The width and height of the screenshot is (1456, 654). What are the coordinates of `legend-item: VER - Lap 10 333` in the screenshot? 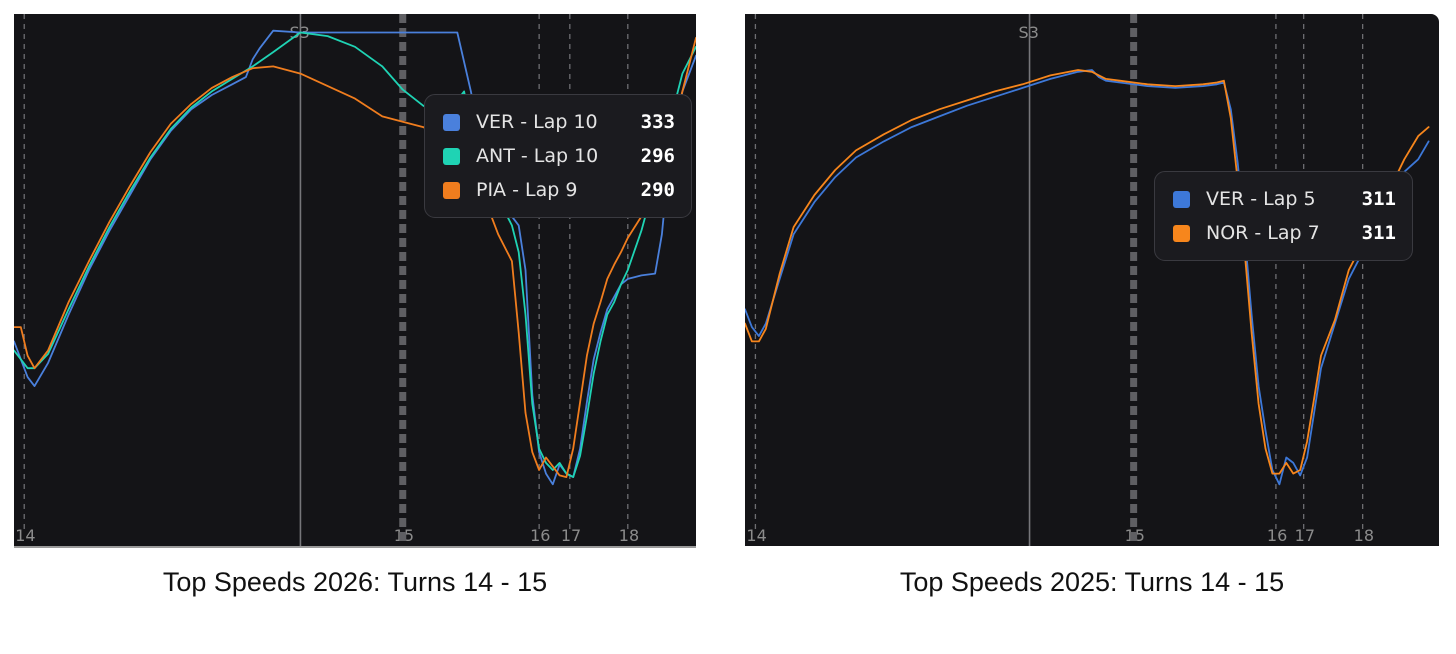 It's located at (559, 122).